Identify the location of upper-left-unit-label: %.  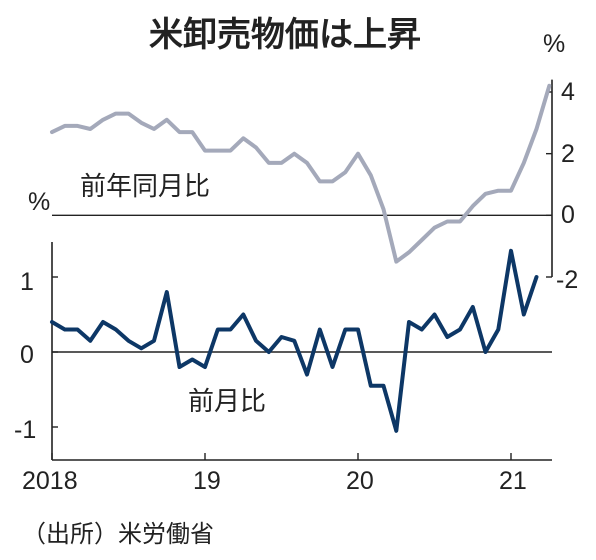
(39, 202).